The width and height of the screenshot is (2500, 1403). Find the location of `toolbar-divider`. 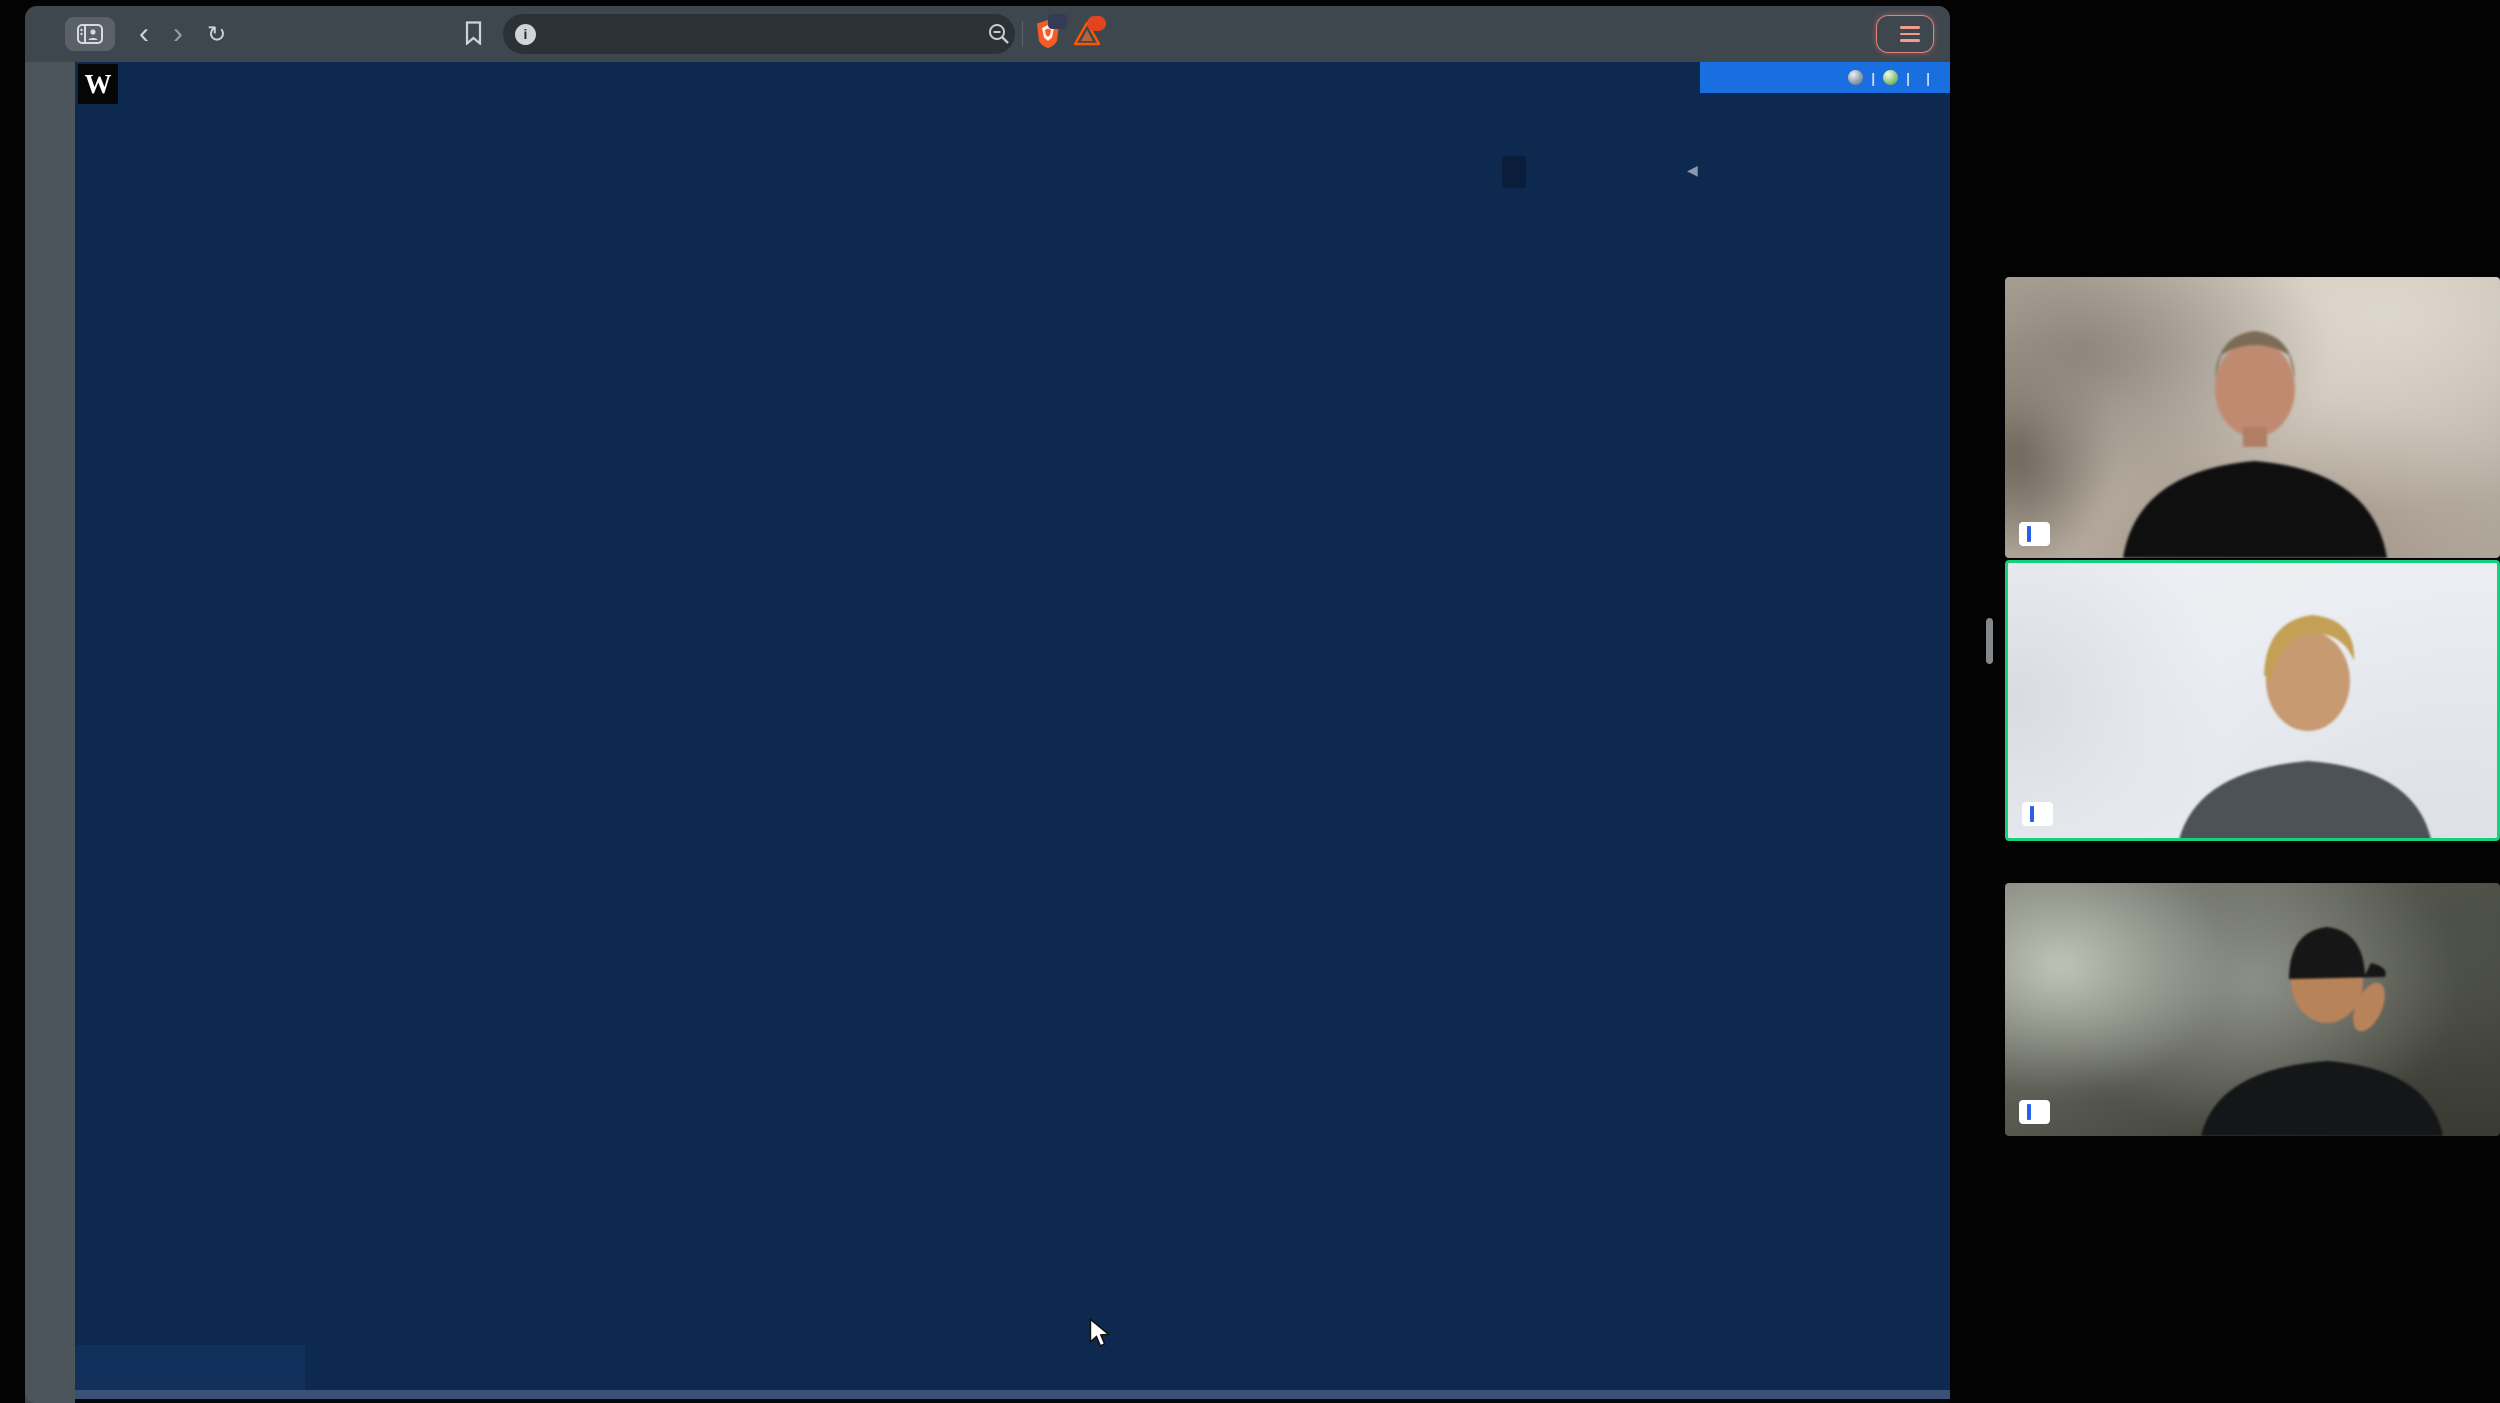

toolbar-divider is located at coordinates (1022, 34).